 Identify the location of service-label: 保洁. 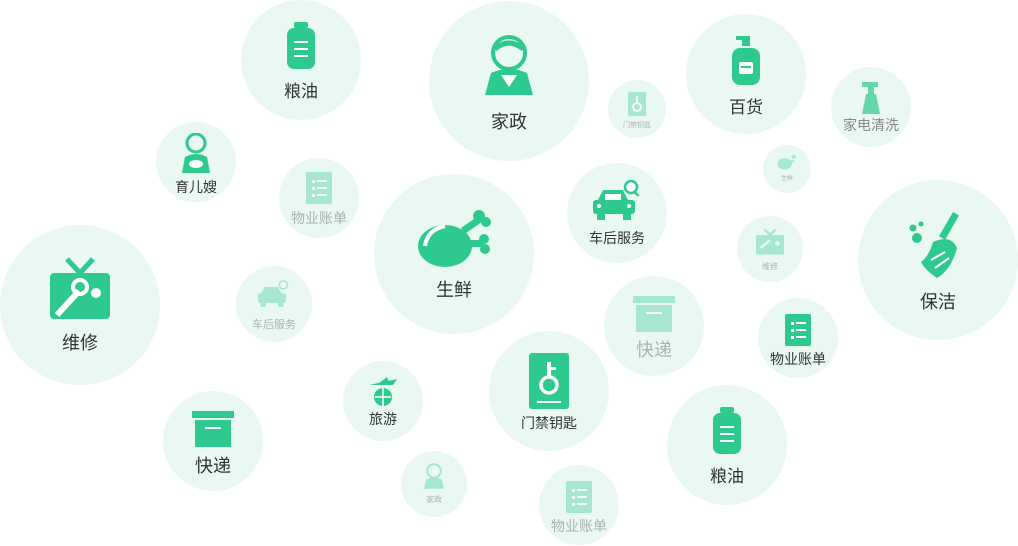
(938, 302).